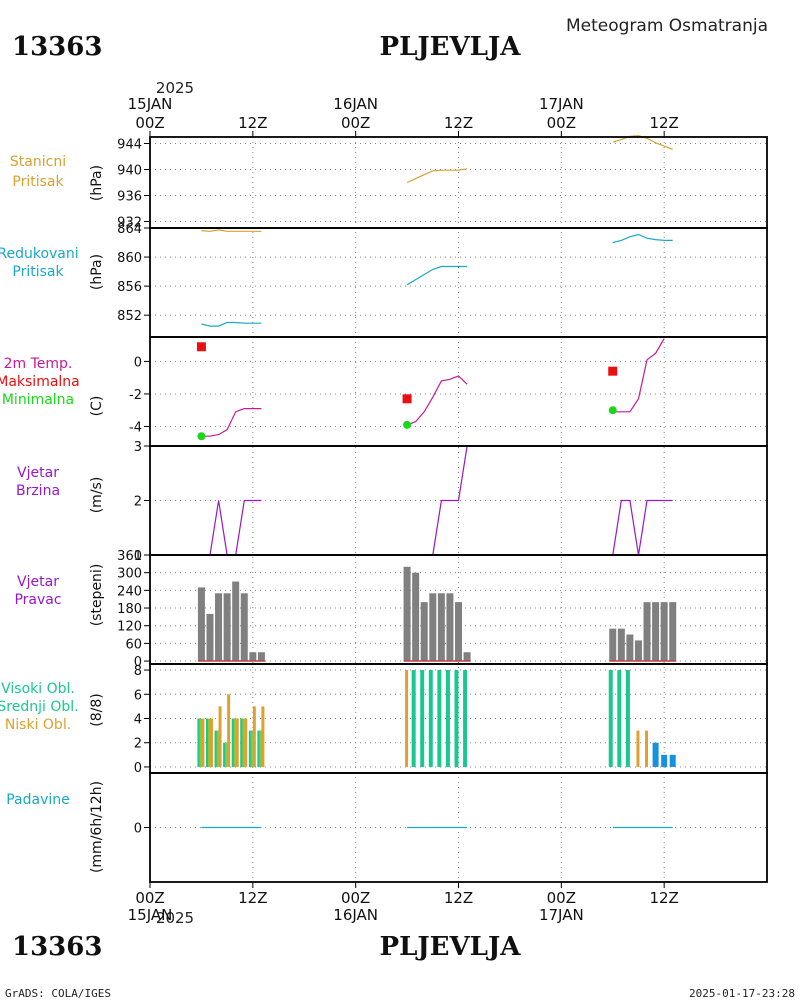 The height and width of the screenshot is (1000, 800). What do you see at coordinates (129, 258) in the screenshot?
I see `y-tick-label: 860` at bounding box center [129, 258].